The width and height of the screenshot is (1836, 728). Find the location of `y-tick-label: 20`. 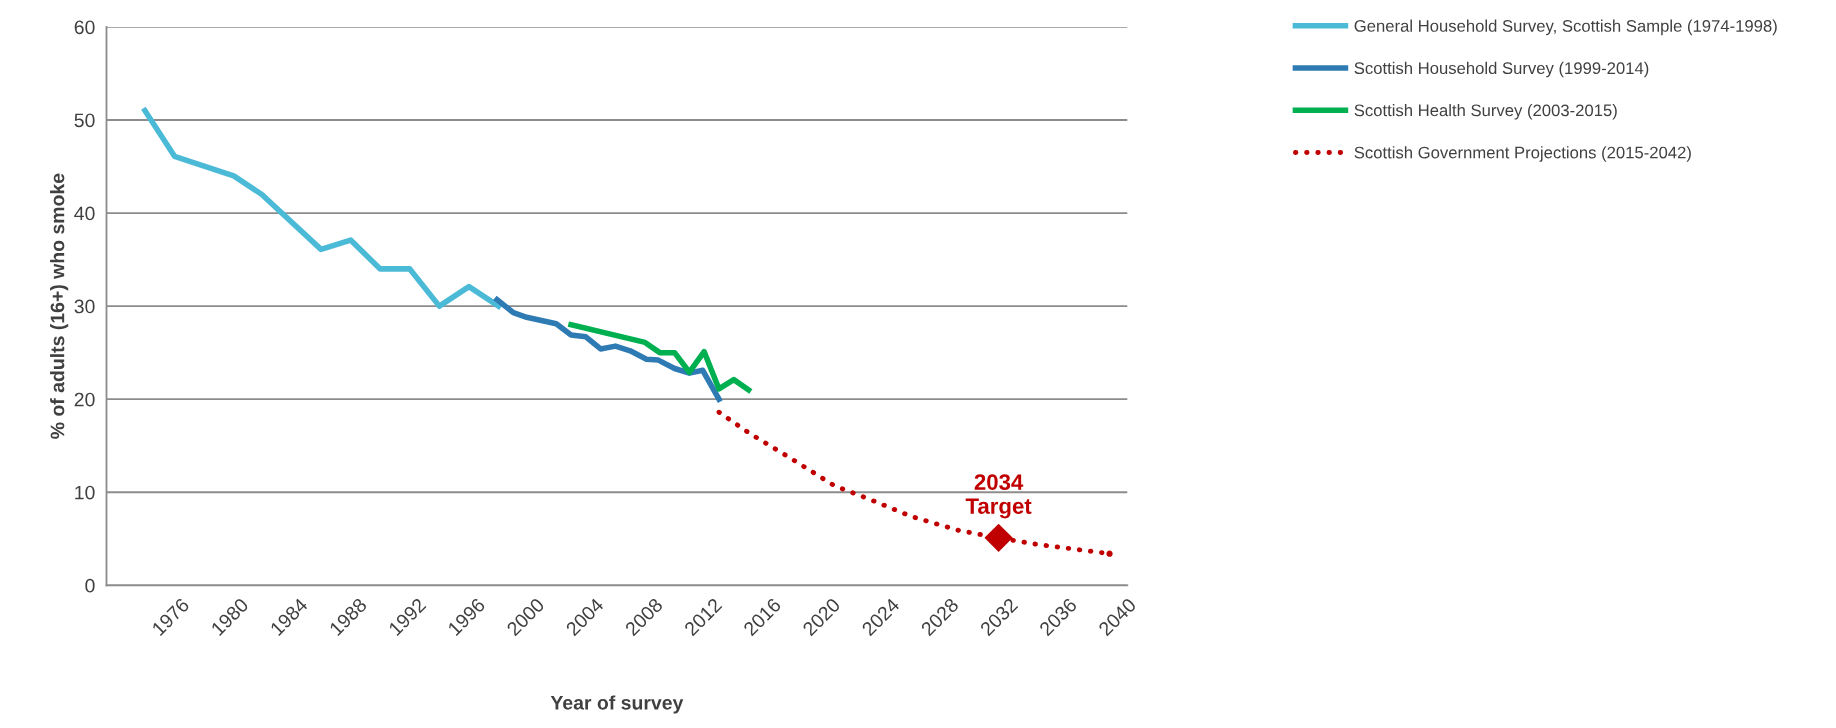

y-tick-label: 20 is located at coordinates (84, 399).